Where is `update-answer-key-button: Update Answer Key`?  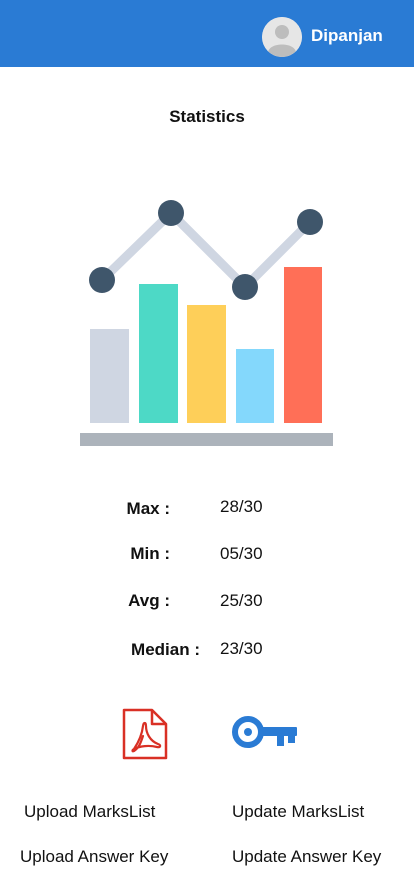
update-answer-key-button: Update Answer Key is located at coordinates (307, 856).